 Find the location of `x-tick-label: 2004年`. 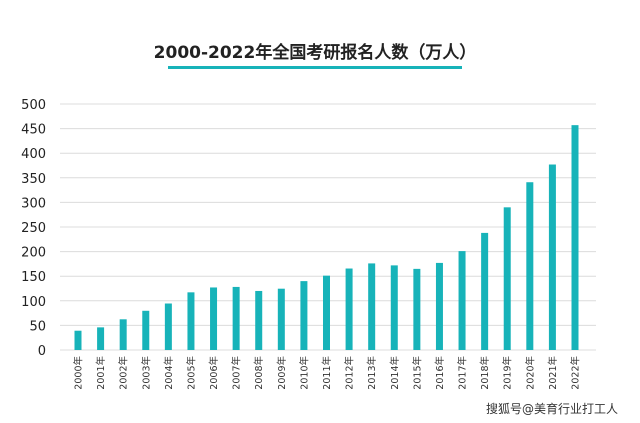

x-tick-label: 2004年 is located at coordinates (169, 373).